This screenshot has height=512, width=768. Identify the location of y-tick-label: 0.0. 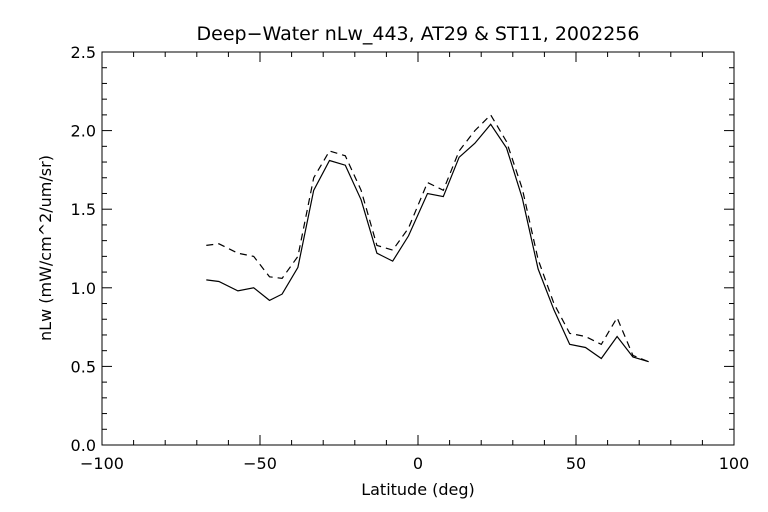
(83, 445).